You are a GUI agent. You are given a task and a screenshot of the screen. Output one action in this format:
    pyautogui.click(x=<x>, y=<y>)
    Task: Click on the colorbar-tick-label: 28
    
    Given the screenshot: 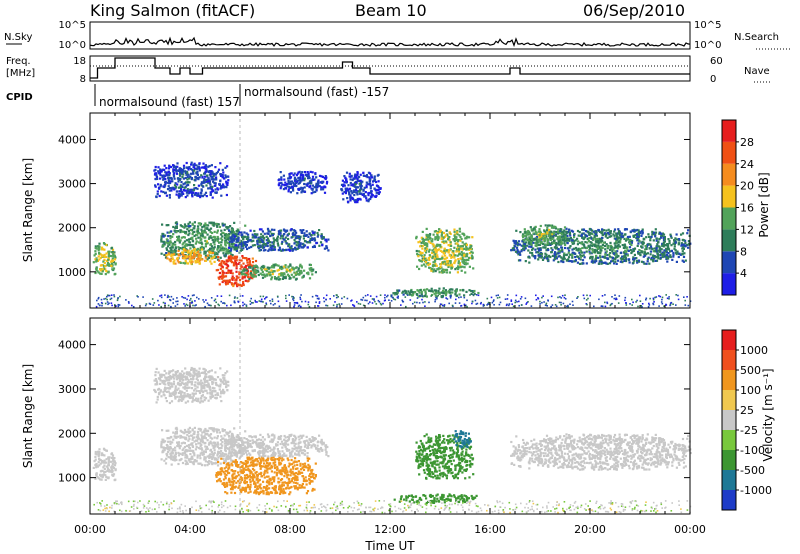 What is the action you would take?
    pyautogui.click(x=747, y=142)
    